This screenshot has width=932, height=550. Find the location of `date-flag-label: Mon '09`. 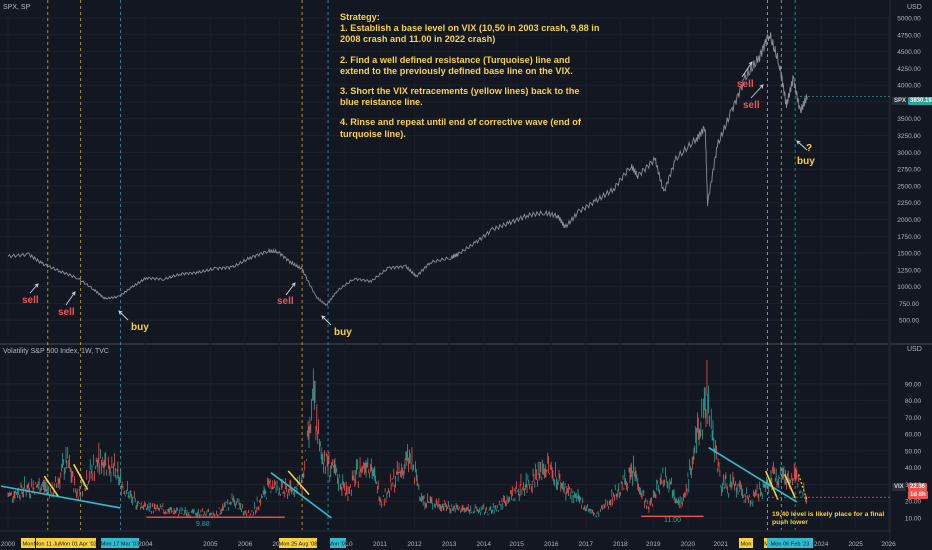

date-flag-label: Mon '09 is located at coordinates (338, 545).